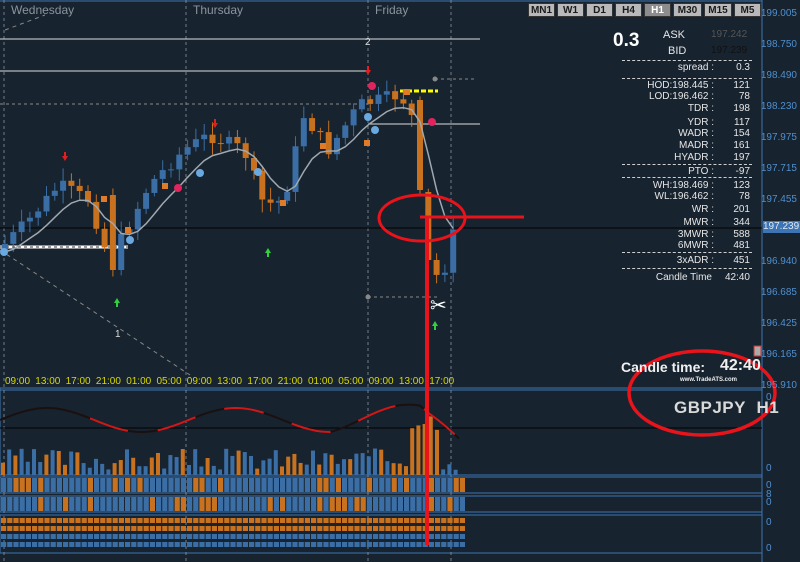 The image size is (800, 562). Describe the element at coordinates (599, 10) in the screenshot. I see `tf-d1-button: D1` at that location.